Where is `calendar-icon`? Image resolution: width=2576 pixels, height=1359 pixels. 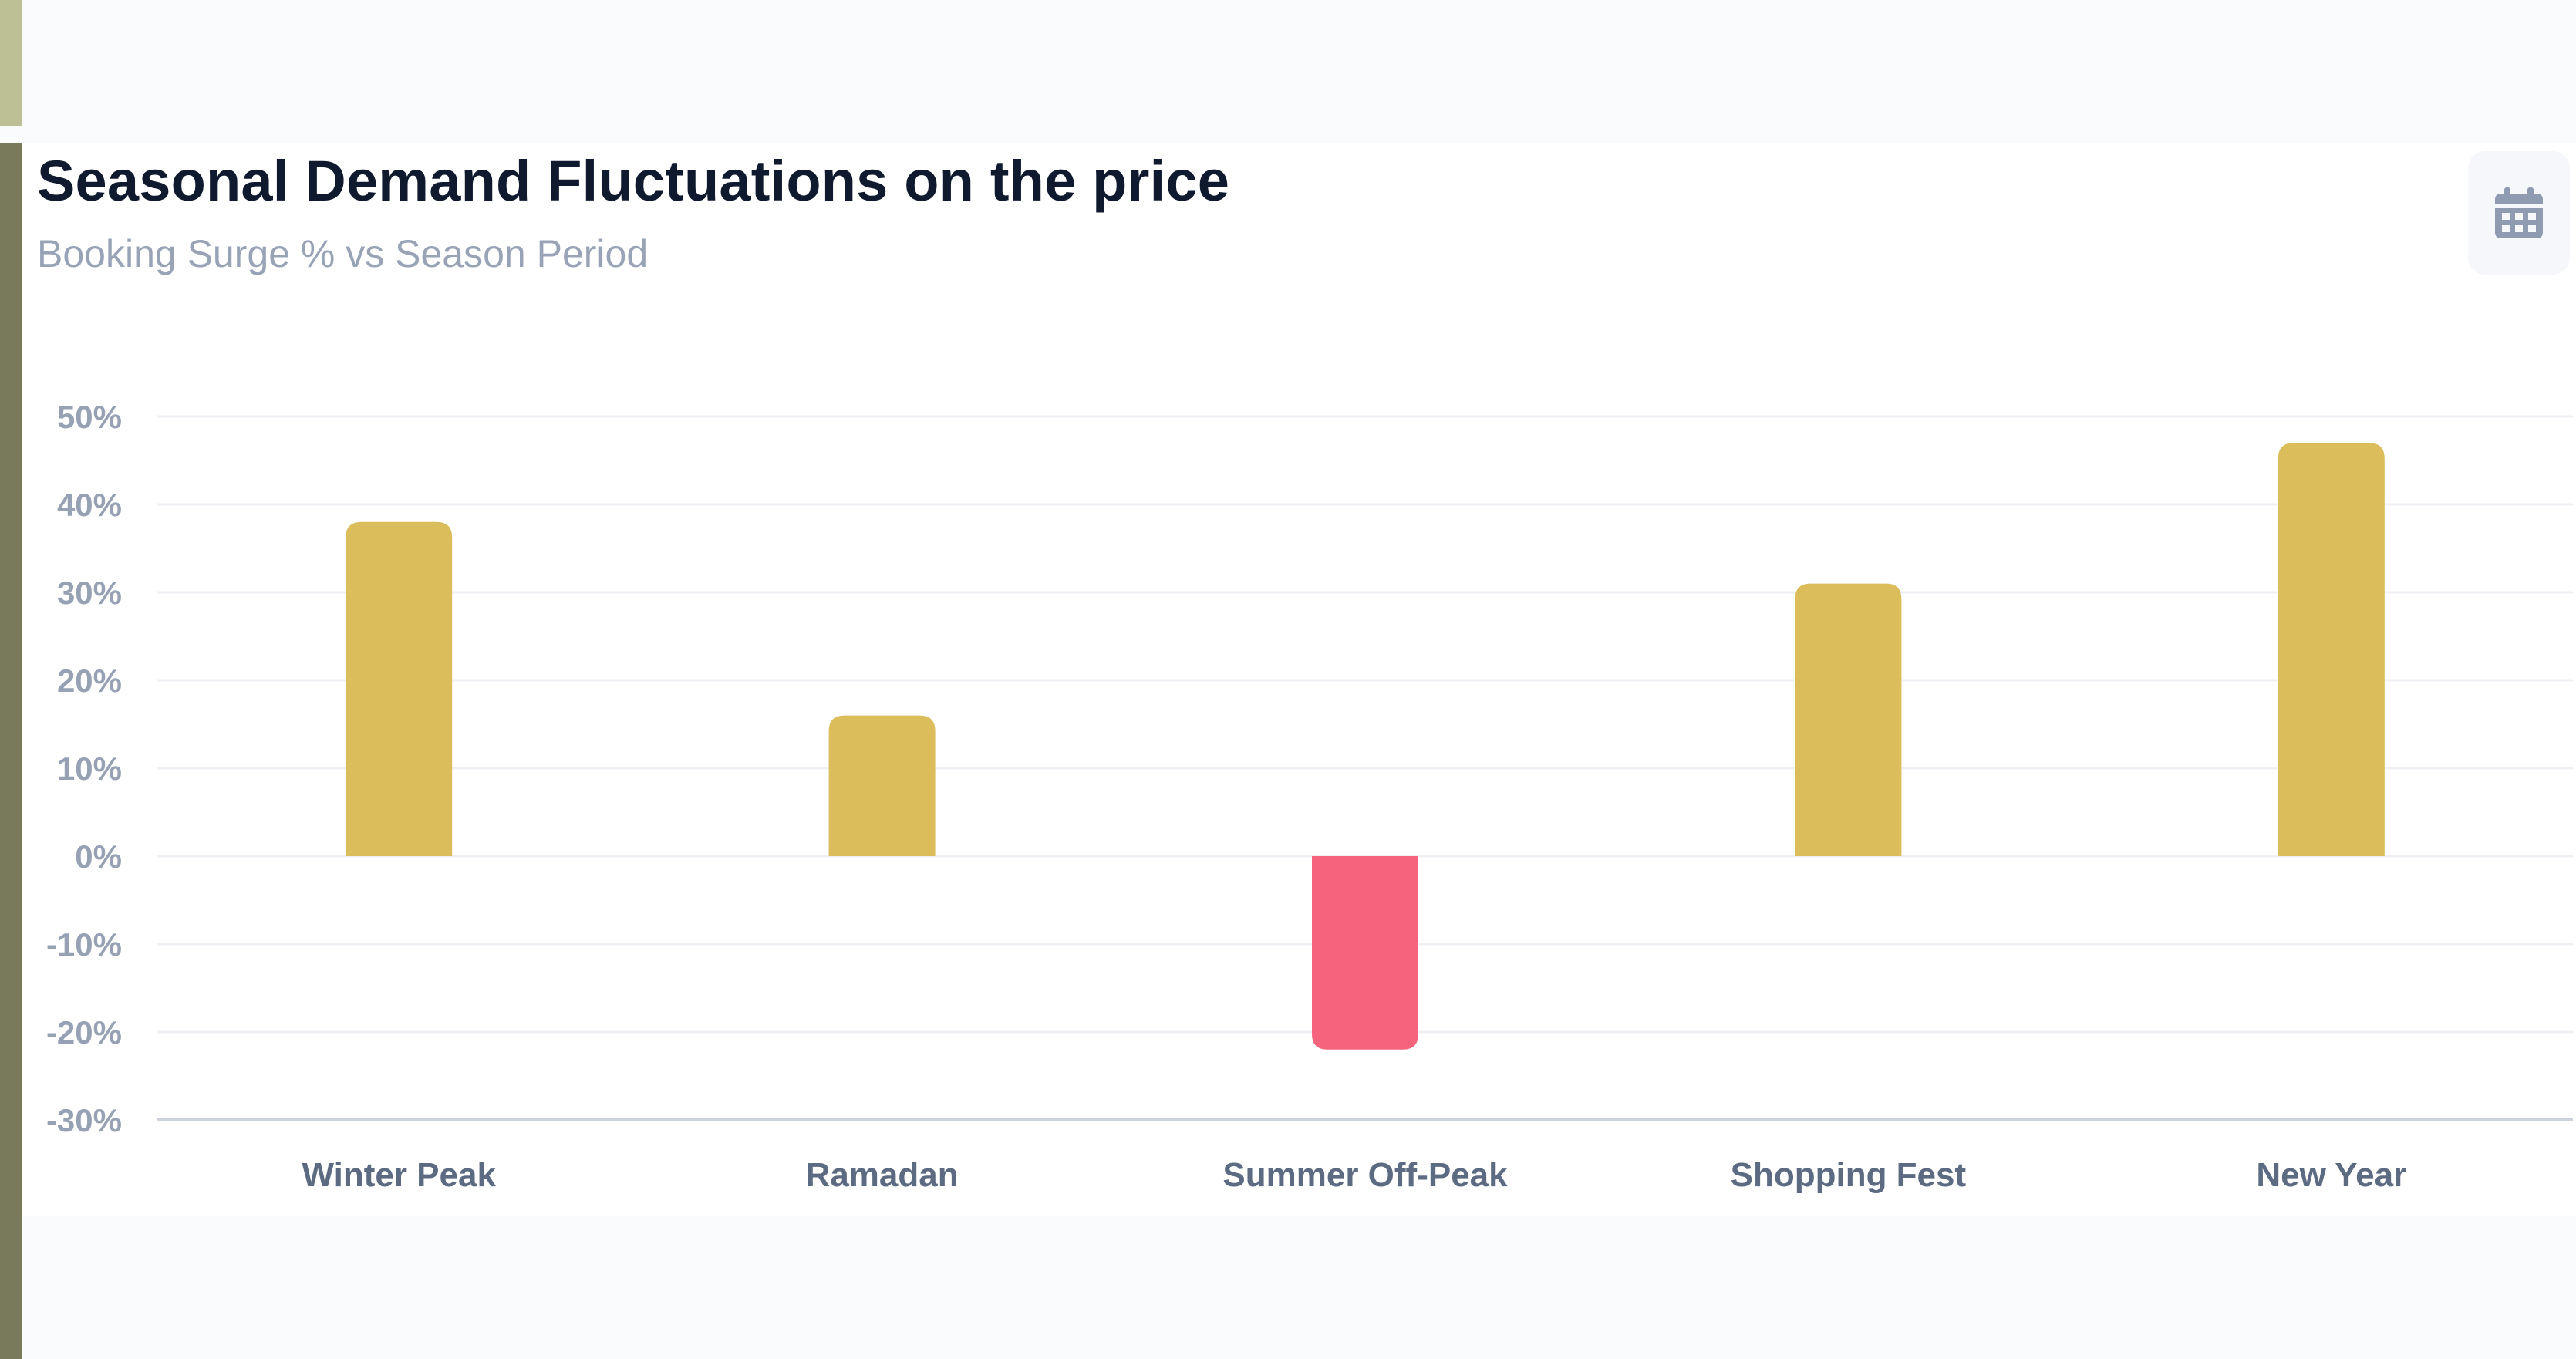 calendar-icon is located at coordinates (2519, 213).